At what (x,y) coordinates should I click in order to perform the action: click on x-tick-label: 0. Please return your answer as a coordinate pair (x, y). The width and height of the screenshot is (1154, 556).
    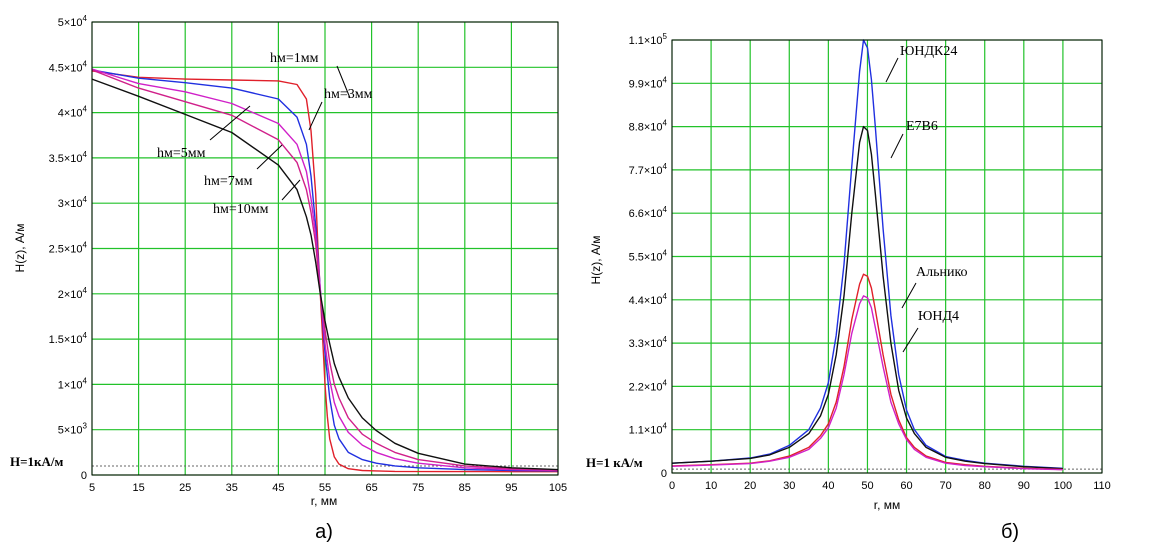
    Looking at the image, I should click on (672, 486).